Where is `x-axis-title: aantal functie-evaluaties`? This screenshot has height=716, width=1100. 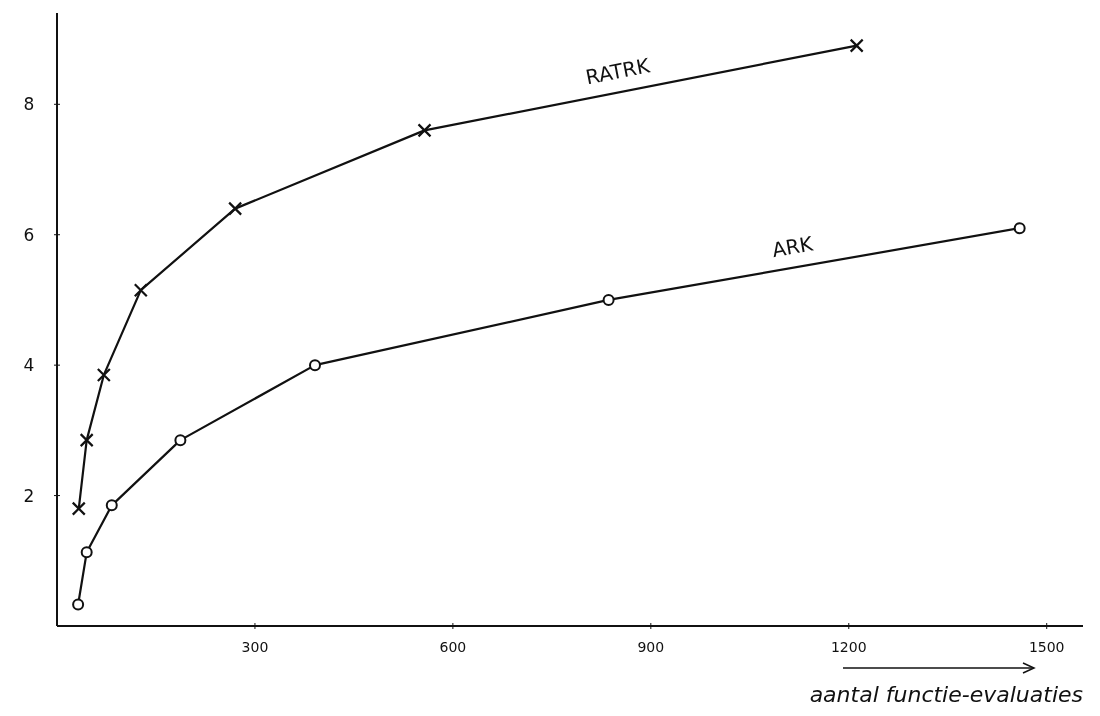
x-axis-title: aantal functie-evaluaties is located at coordinates (946, 694).